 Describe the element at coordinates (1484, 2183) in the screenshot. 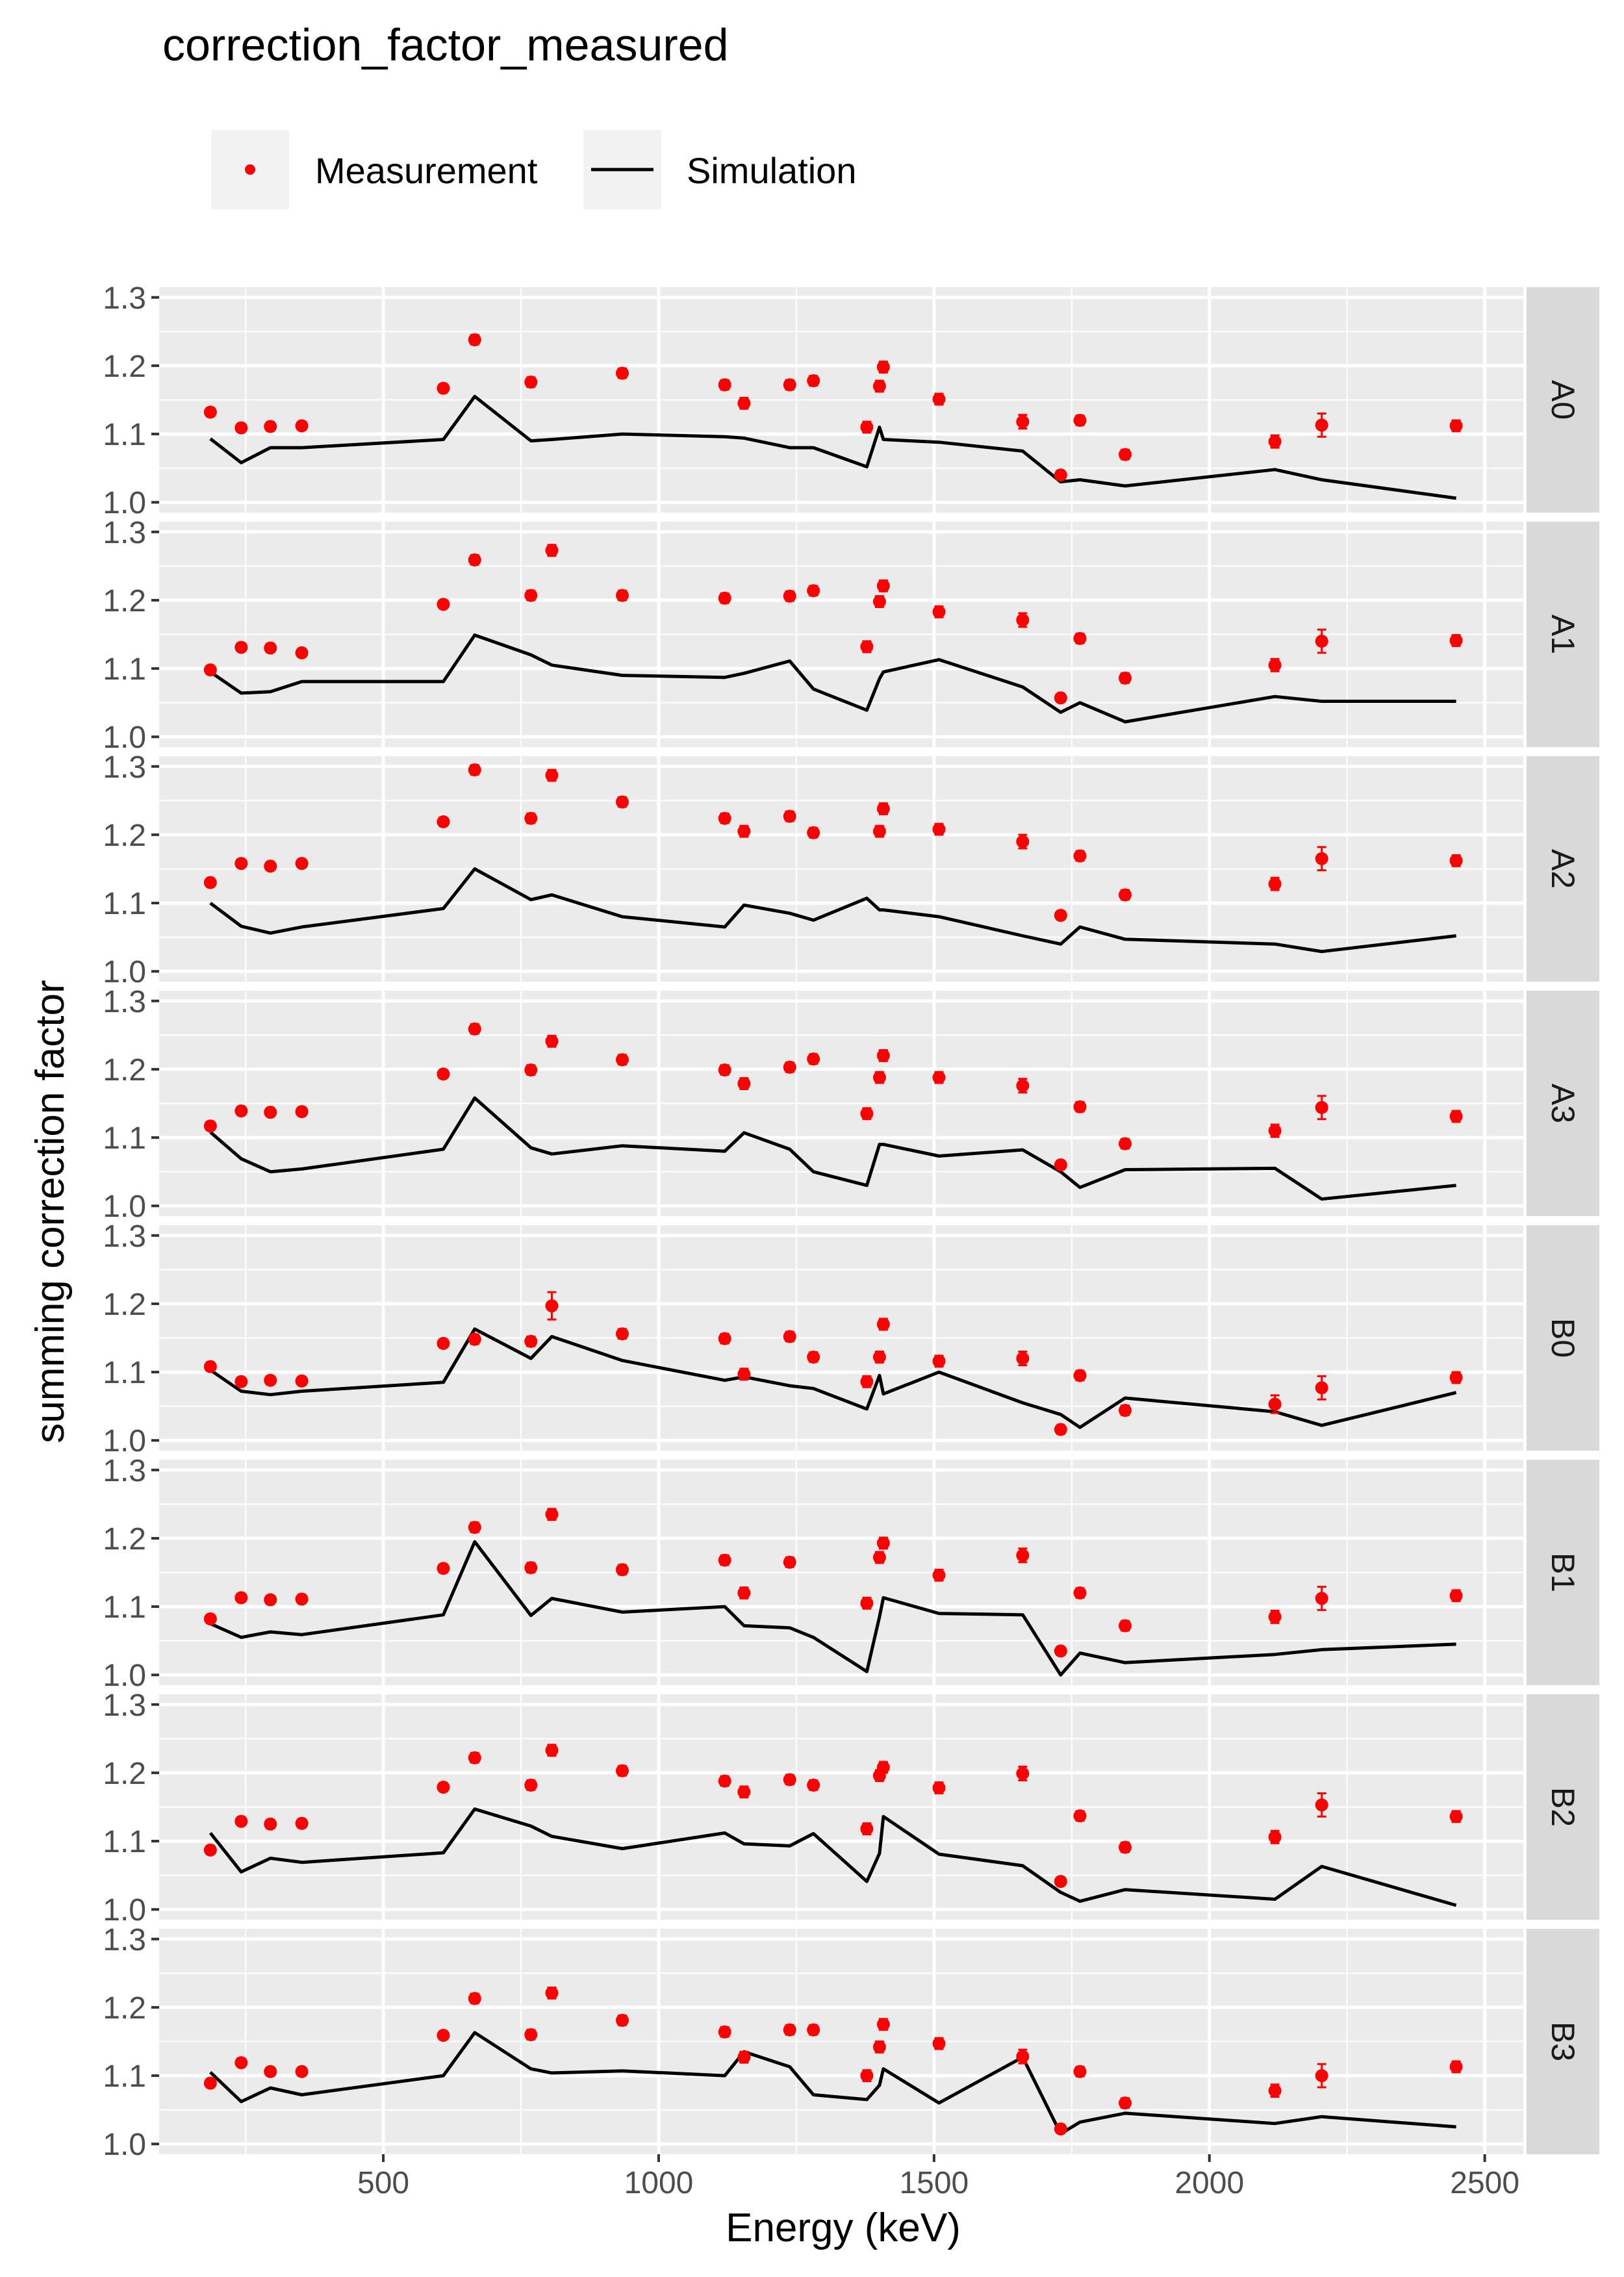

I see `x-tick-label: 2500` at that location.